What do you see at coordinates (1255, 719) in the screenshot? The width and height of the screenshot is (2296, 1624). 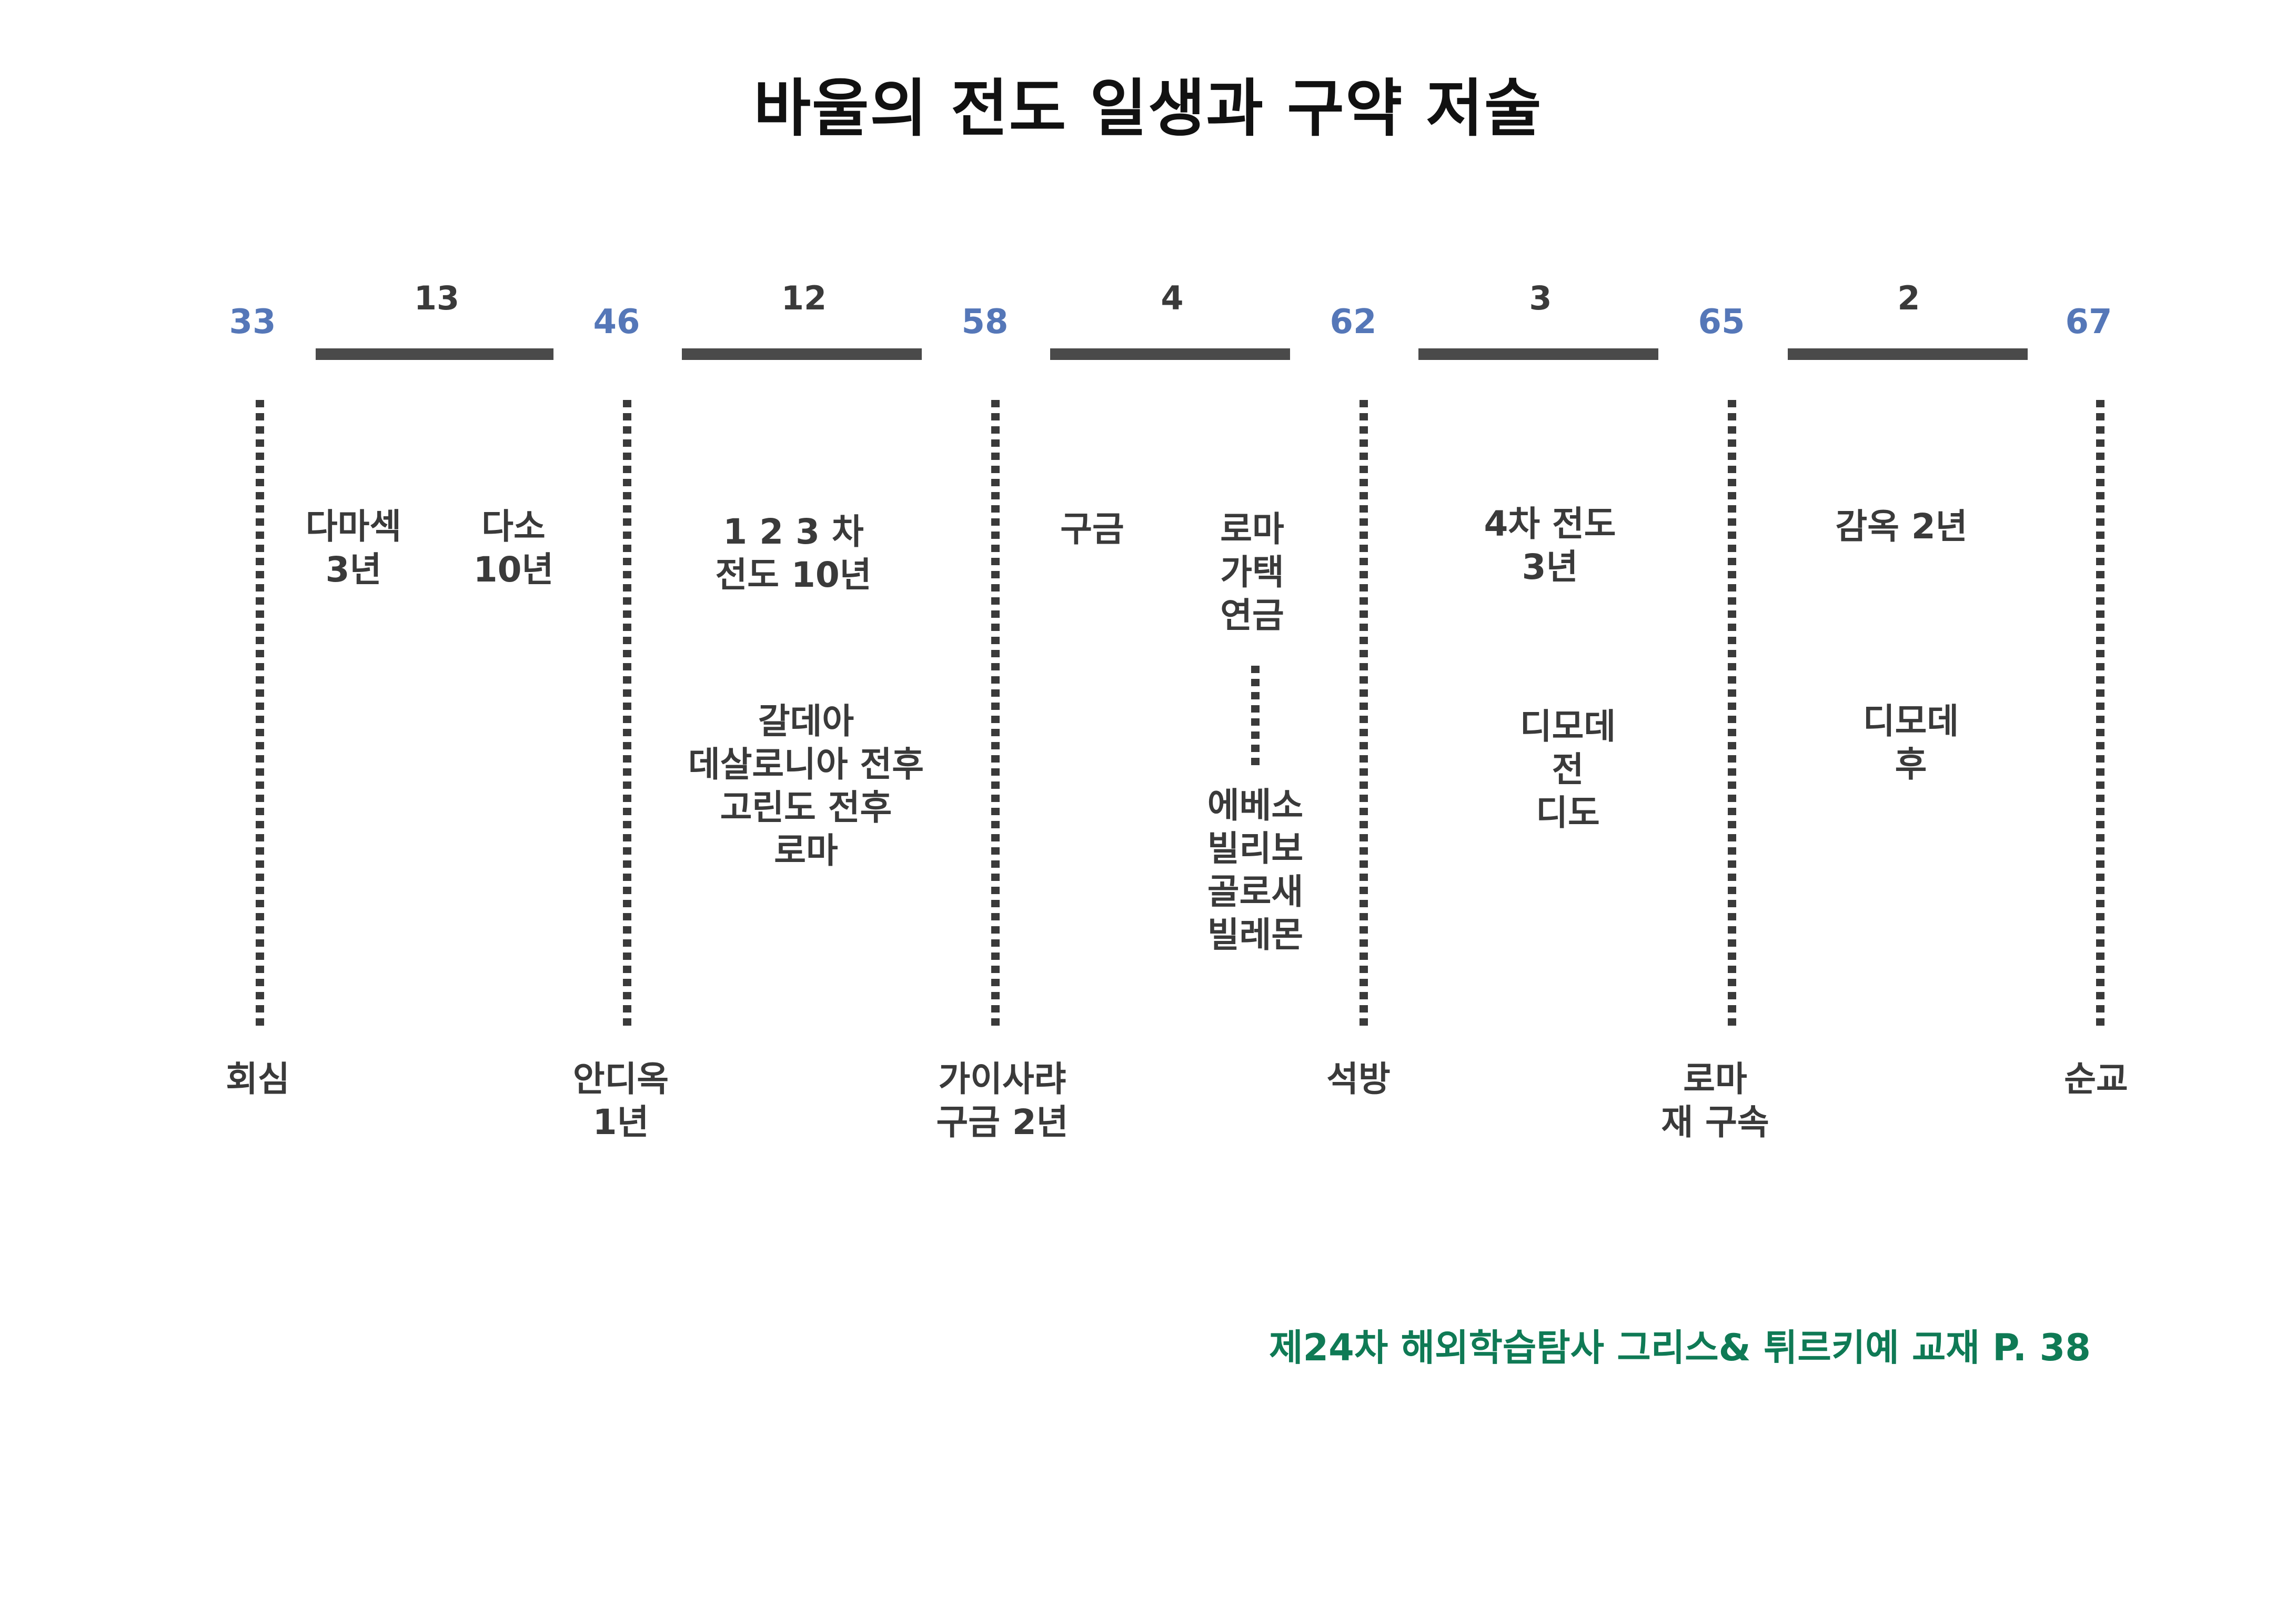 I see `dotted-connector-rome` at bounding box center [1255, 719].